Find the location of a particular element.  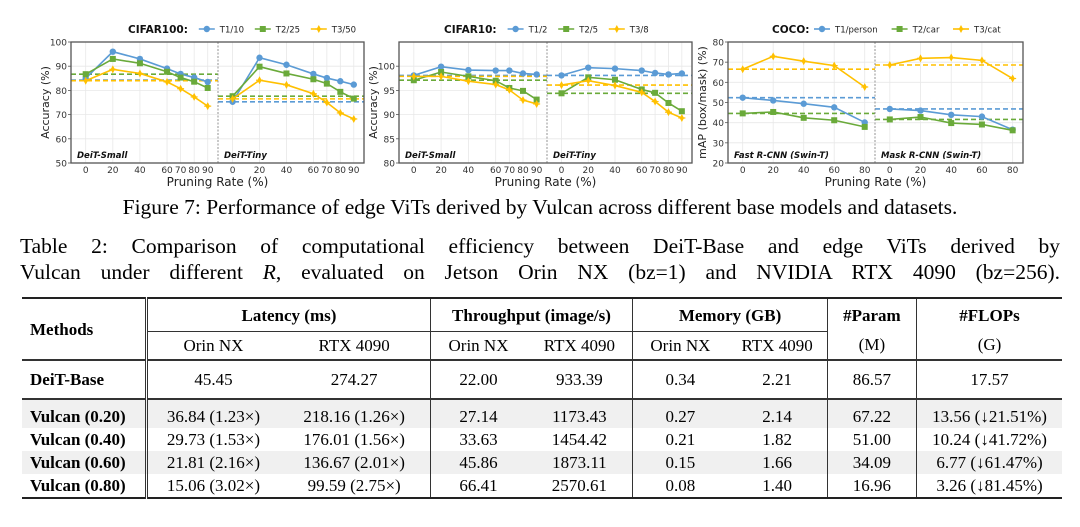

subheader-latency-rtx: RTX 4090 is located at coordinates (354, 345).